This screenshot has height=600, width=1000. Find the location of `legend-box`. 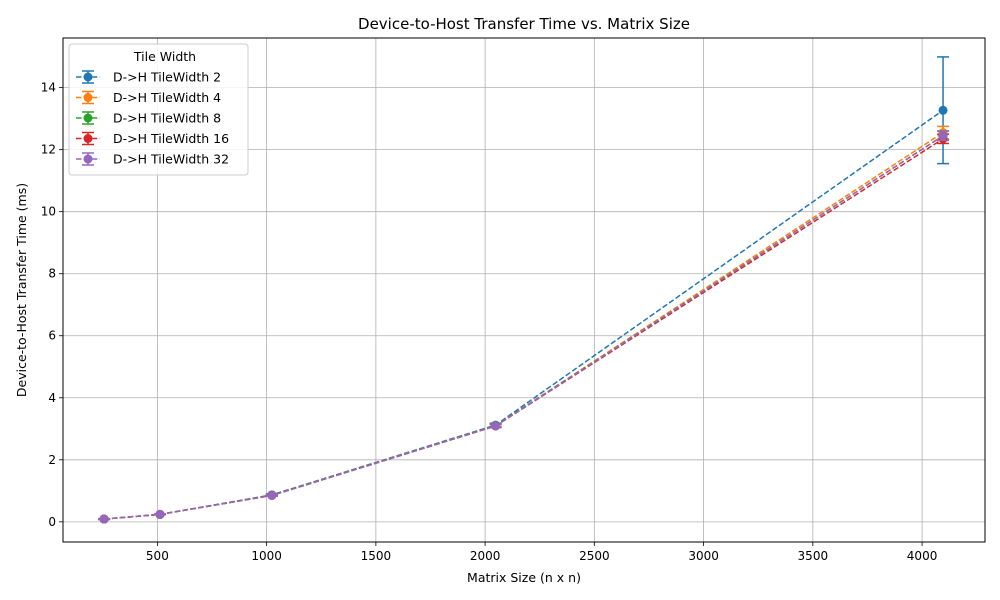

legend-box is located at coordinates (158, 109).